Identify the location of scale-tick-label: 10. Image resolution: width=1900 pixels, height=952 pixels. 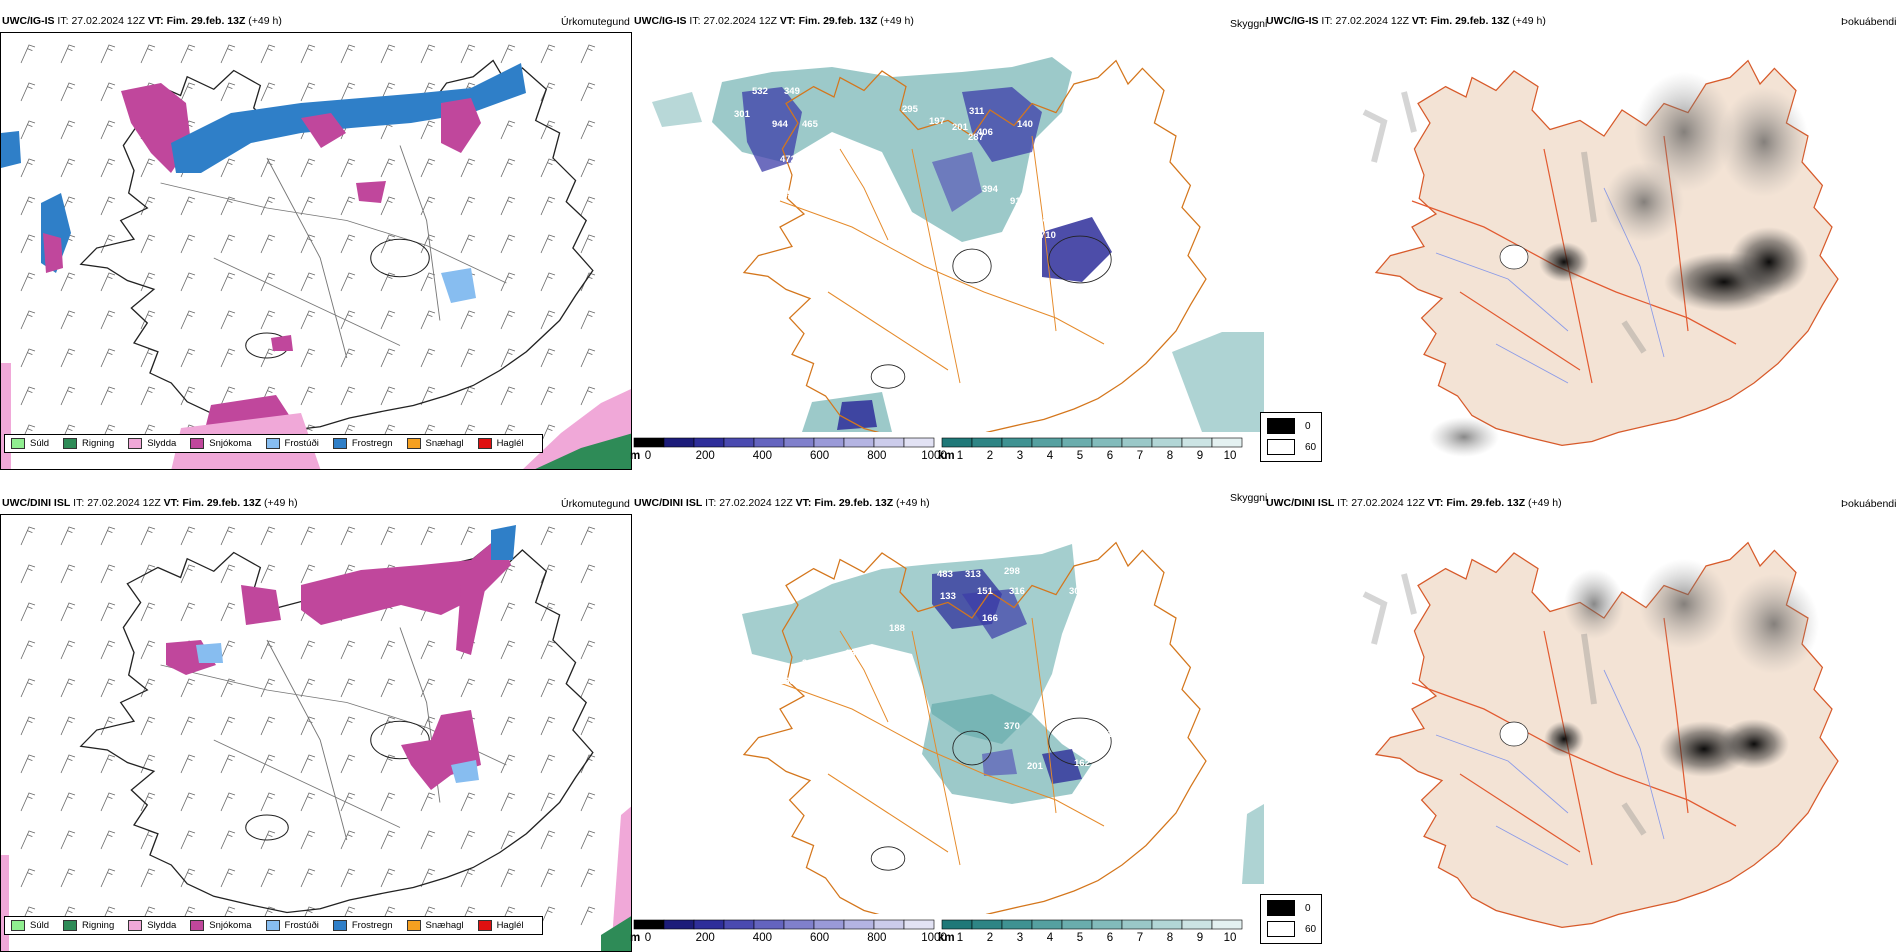
(1230, 456).